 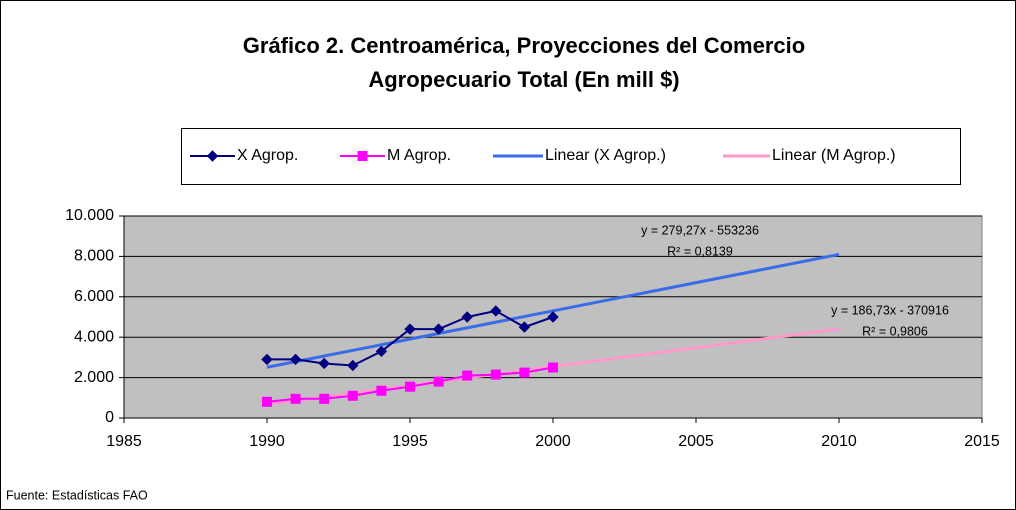 What do you see at coordinates (77, 495) in the screenshot?
I see `source-note: Fuente: Estadísticas FAO` at bounding box center [77, 495].